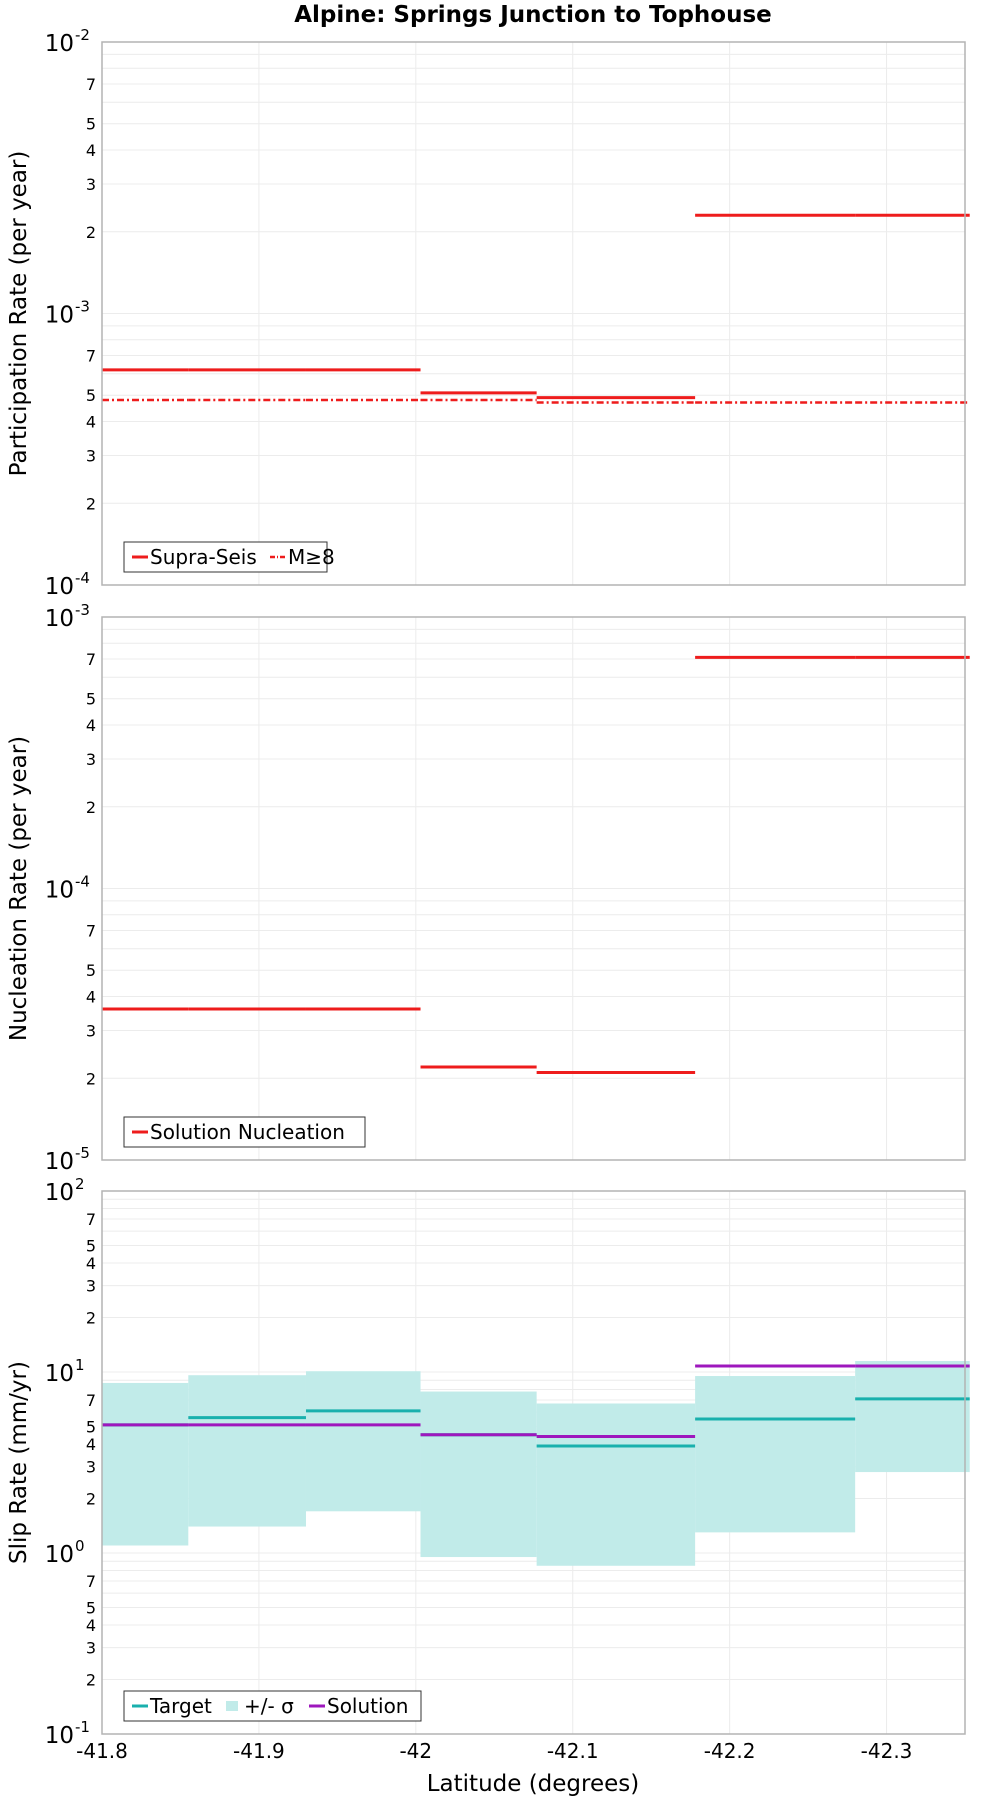  What do you see at coordinates (180, 1706) in the screenshot?
I see `legend-label: Target` at bounding box center [180, 1706].